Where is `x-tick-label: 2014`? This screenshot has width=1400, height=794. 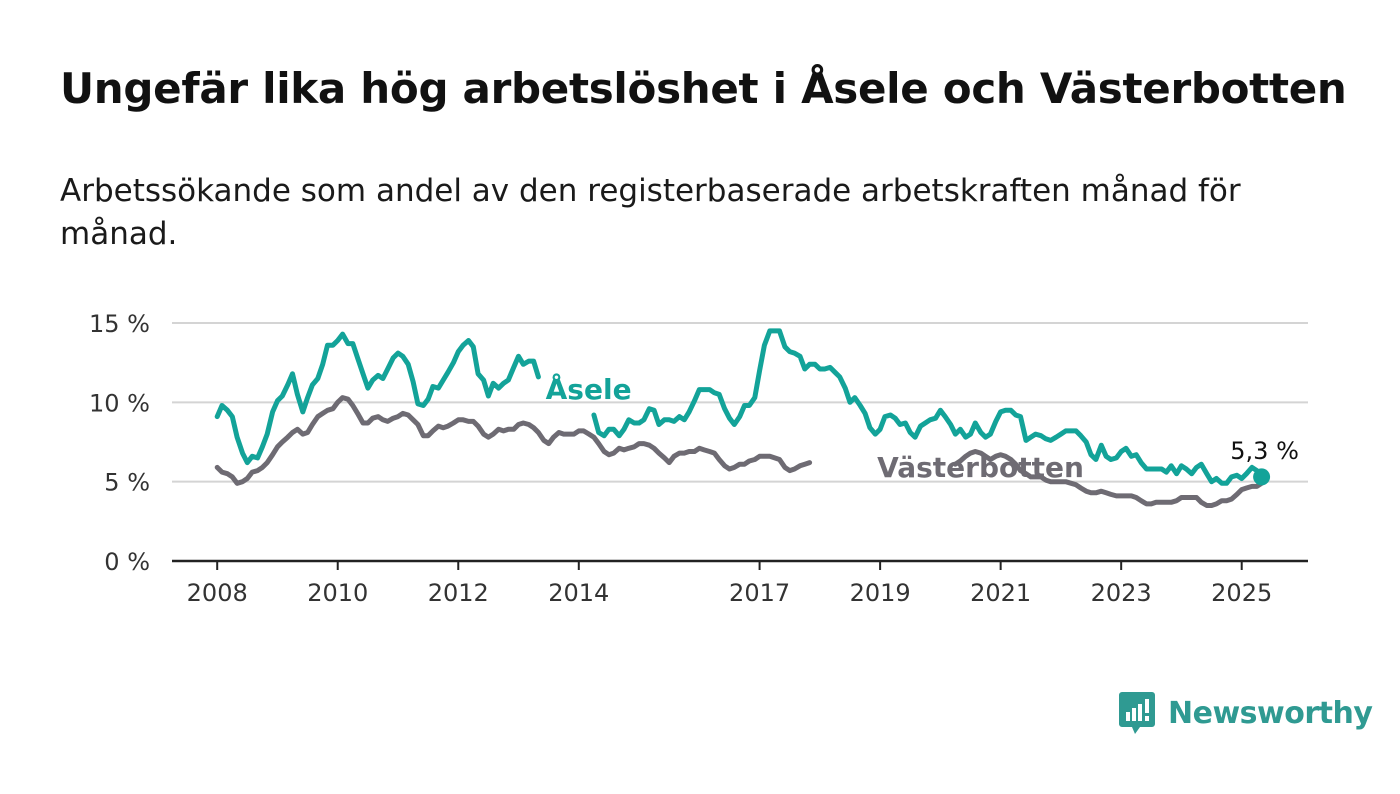
x-tick-label: 2014 is located at coordinates (578, 593).